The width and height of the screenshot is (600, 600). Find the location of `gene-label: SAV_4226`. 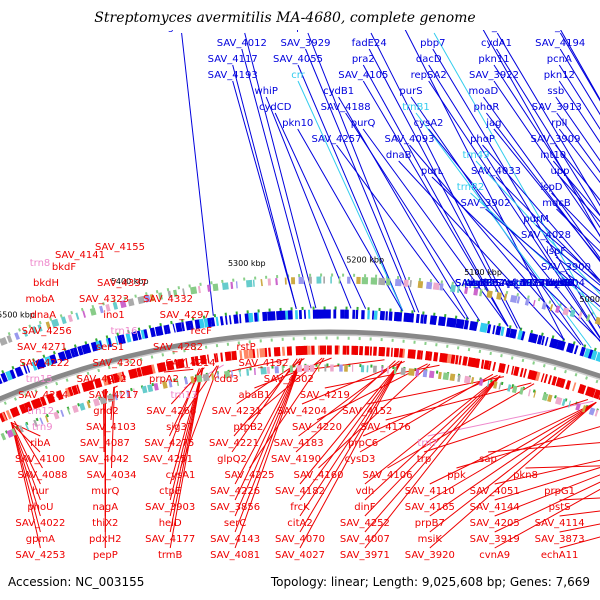

gene-label: SAV_4226 is located at coordinates (235, 491).